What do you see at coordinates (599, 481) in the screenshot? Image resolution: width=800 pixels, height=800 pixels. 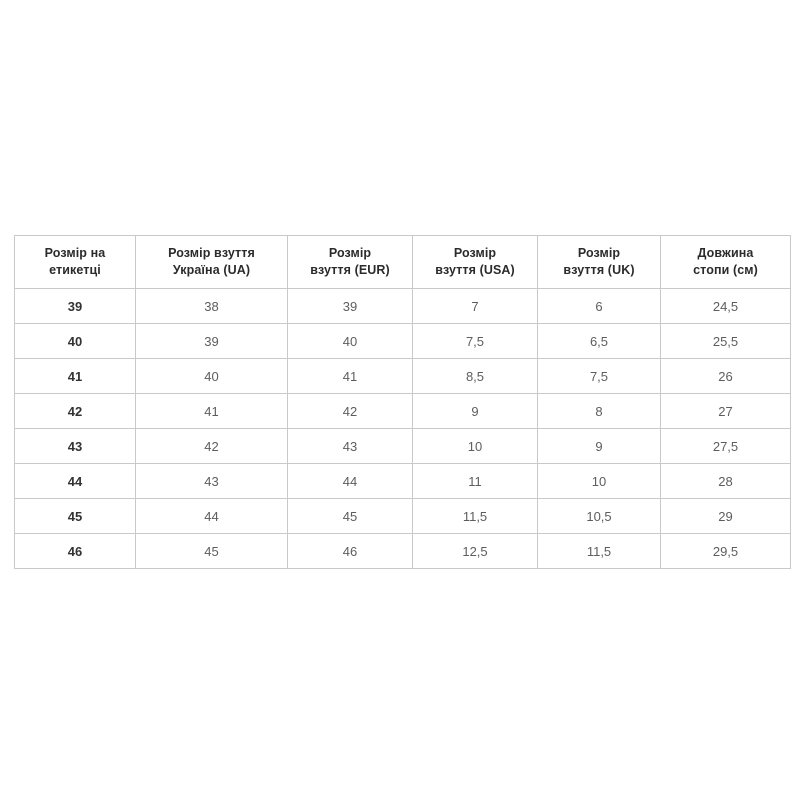 I see `cell-uk: 10` at bounding box center [599, 481].